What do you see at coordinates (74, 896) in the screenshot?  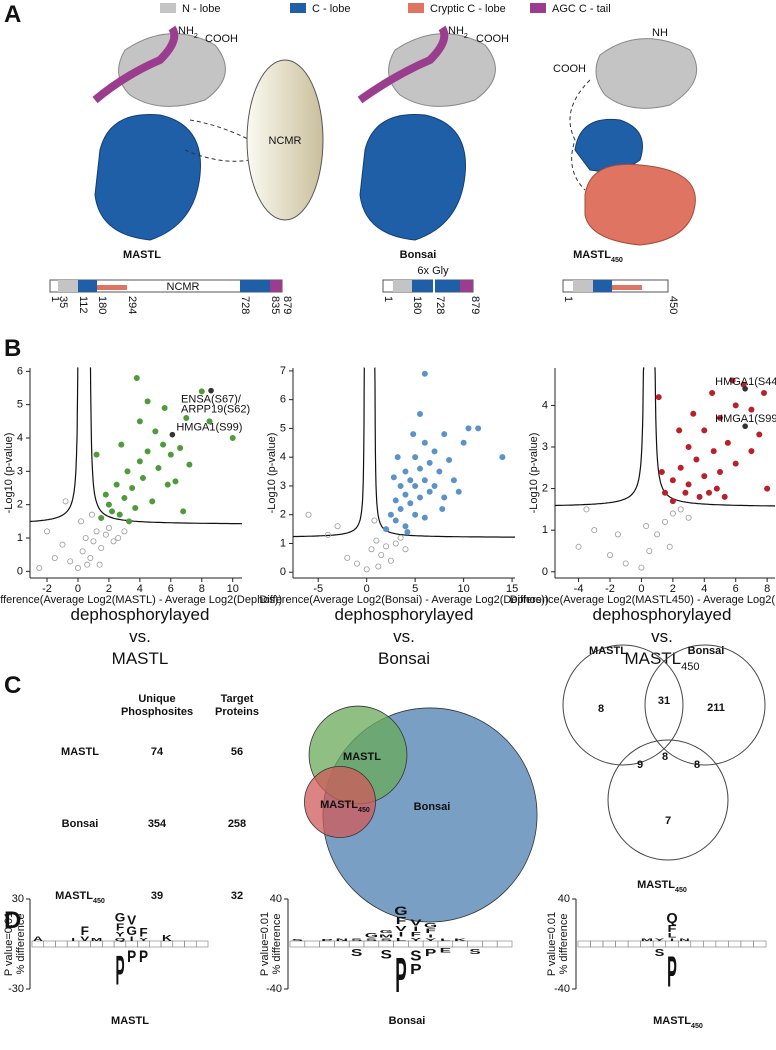 I see `row-name-main: MASTL` at bounding box center [74, 896].